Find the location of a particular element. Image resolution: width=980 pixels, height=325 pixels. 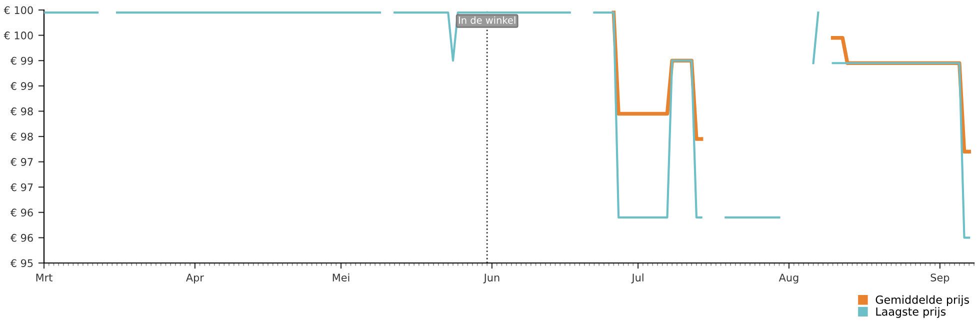

x-tick-label: Sep is located at coordinates (940, 279).